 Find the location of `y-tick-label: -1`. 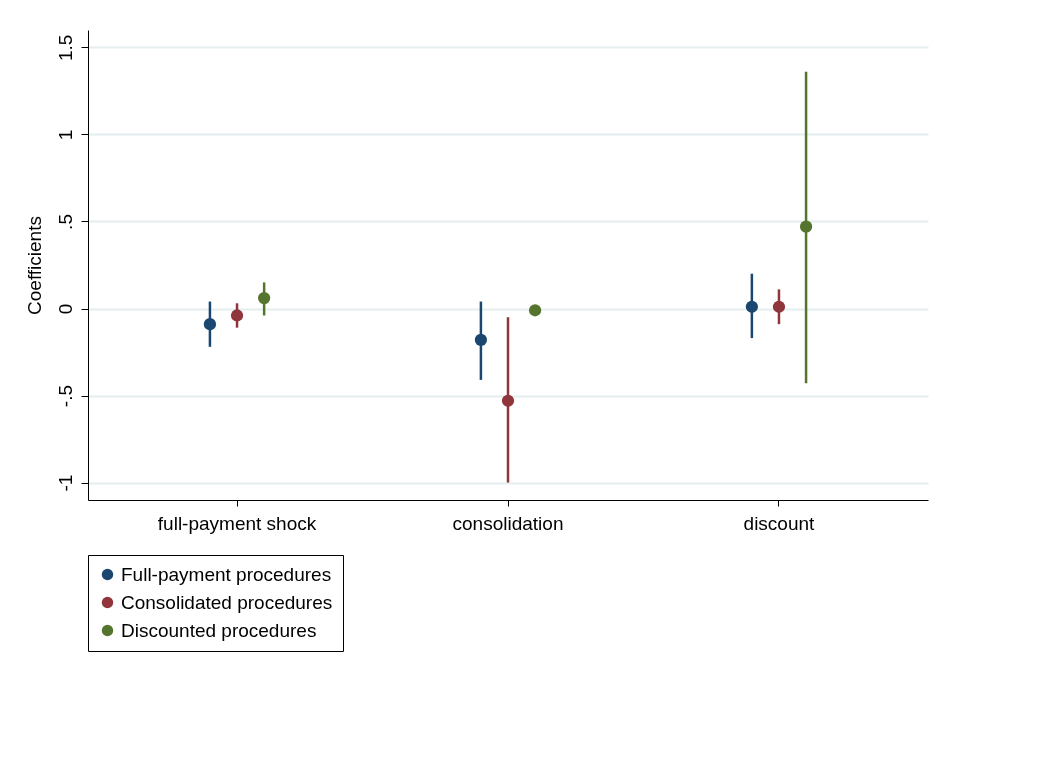

y-tick-label: -1 is located at coordinates (65, 483).